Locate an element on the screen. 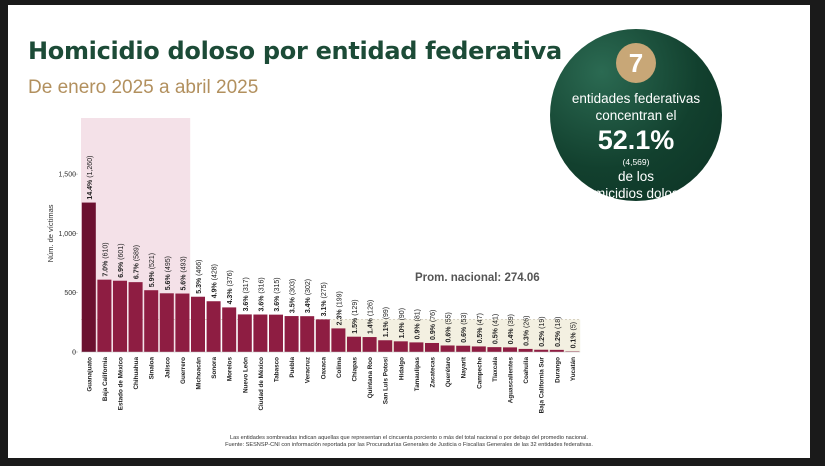  bar-ciudad-de-m-xico is located at coordinates (260, 333).